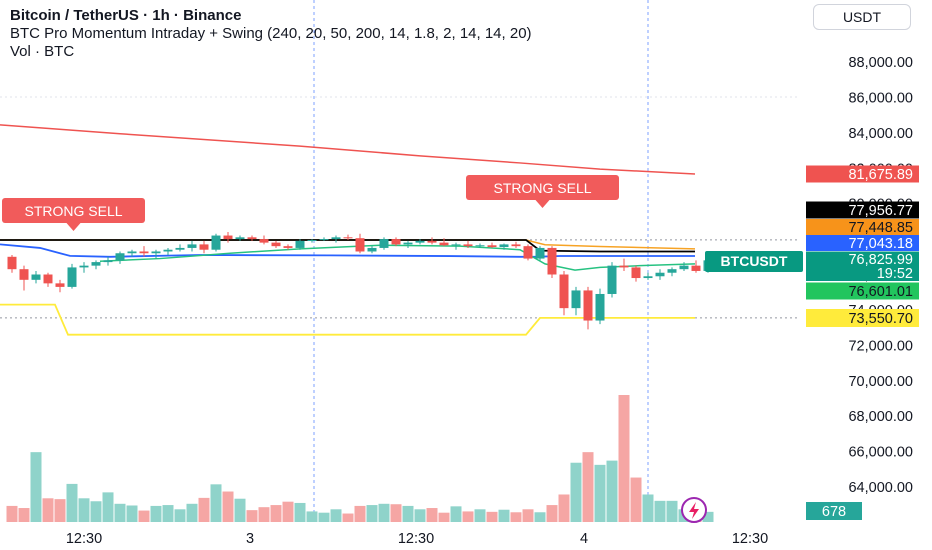 The image size is (932, 550). I want to click on price-label-text: 73,550.70, so click(880, 319).